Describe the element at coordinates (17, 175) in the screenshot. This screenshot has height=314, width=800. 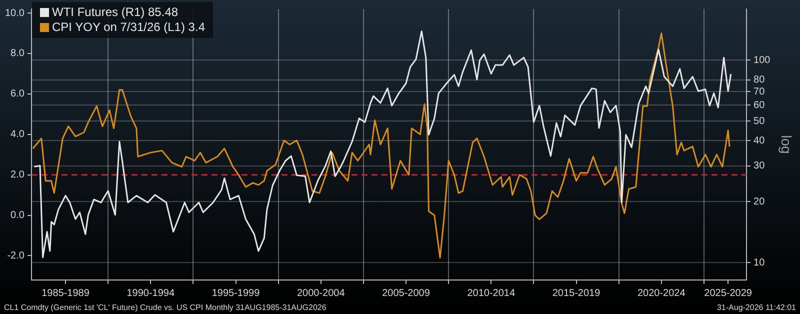
I see `y-tick-label: 2.0` at that location.